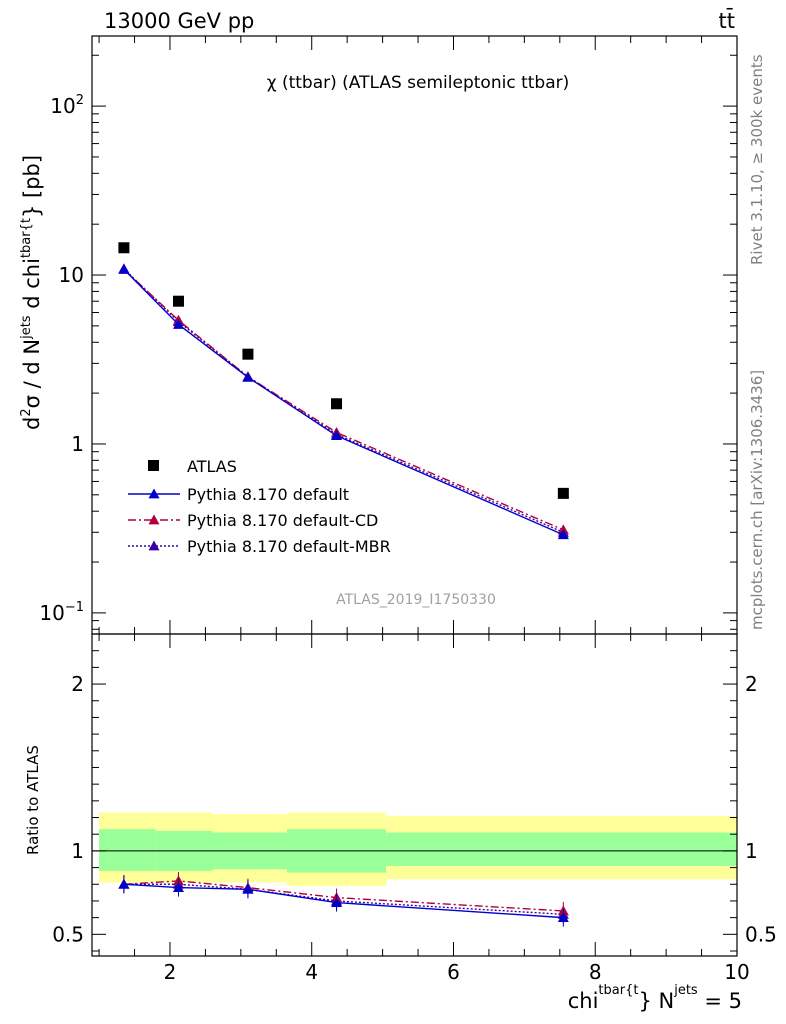  Describe the element at coordinates (77, 684) in the screenshot. I see `ratio-y-tick-label: 2` at that location.